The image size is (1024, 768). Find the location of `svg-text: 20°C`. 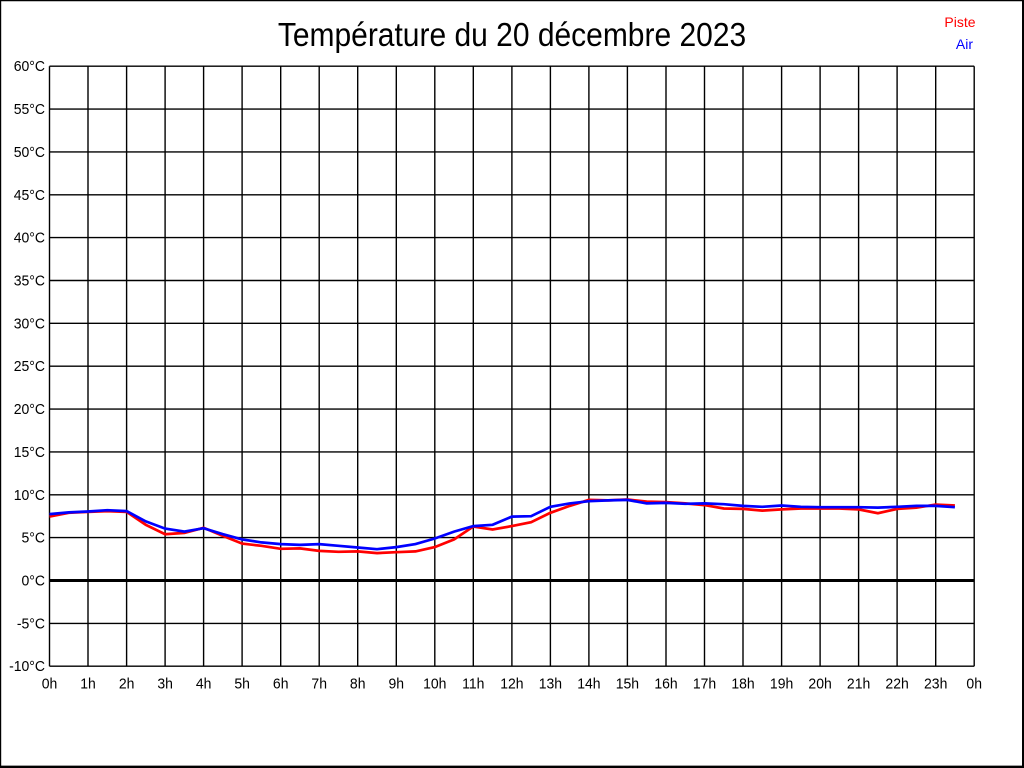

svg-text: 20°C is located at coordinates (29, 410).